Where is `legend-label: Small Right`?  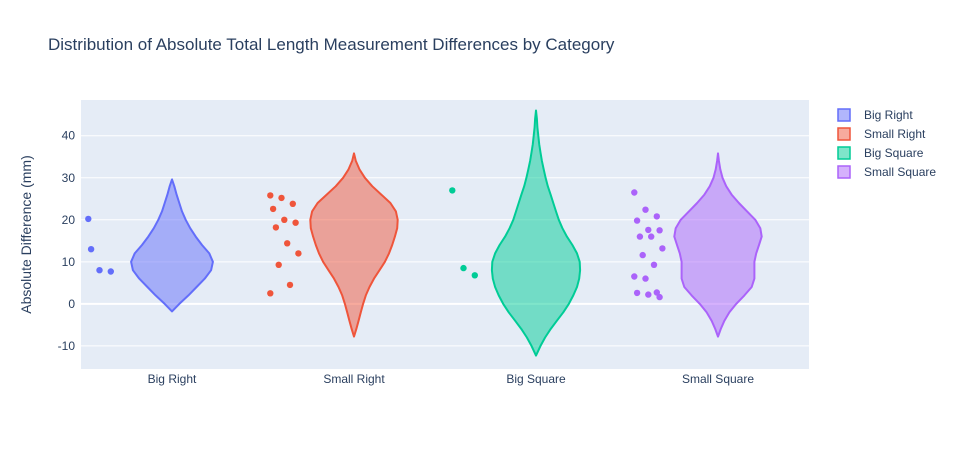
legend-label: Small Right is located at coordinates (895, 134).